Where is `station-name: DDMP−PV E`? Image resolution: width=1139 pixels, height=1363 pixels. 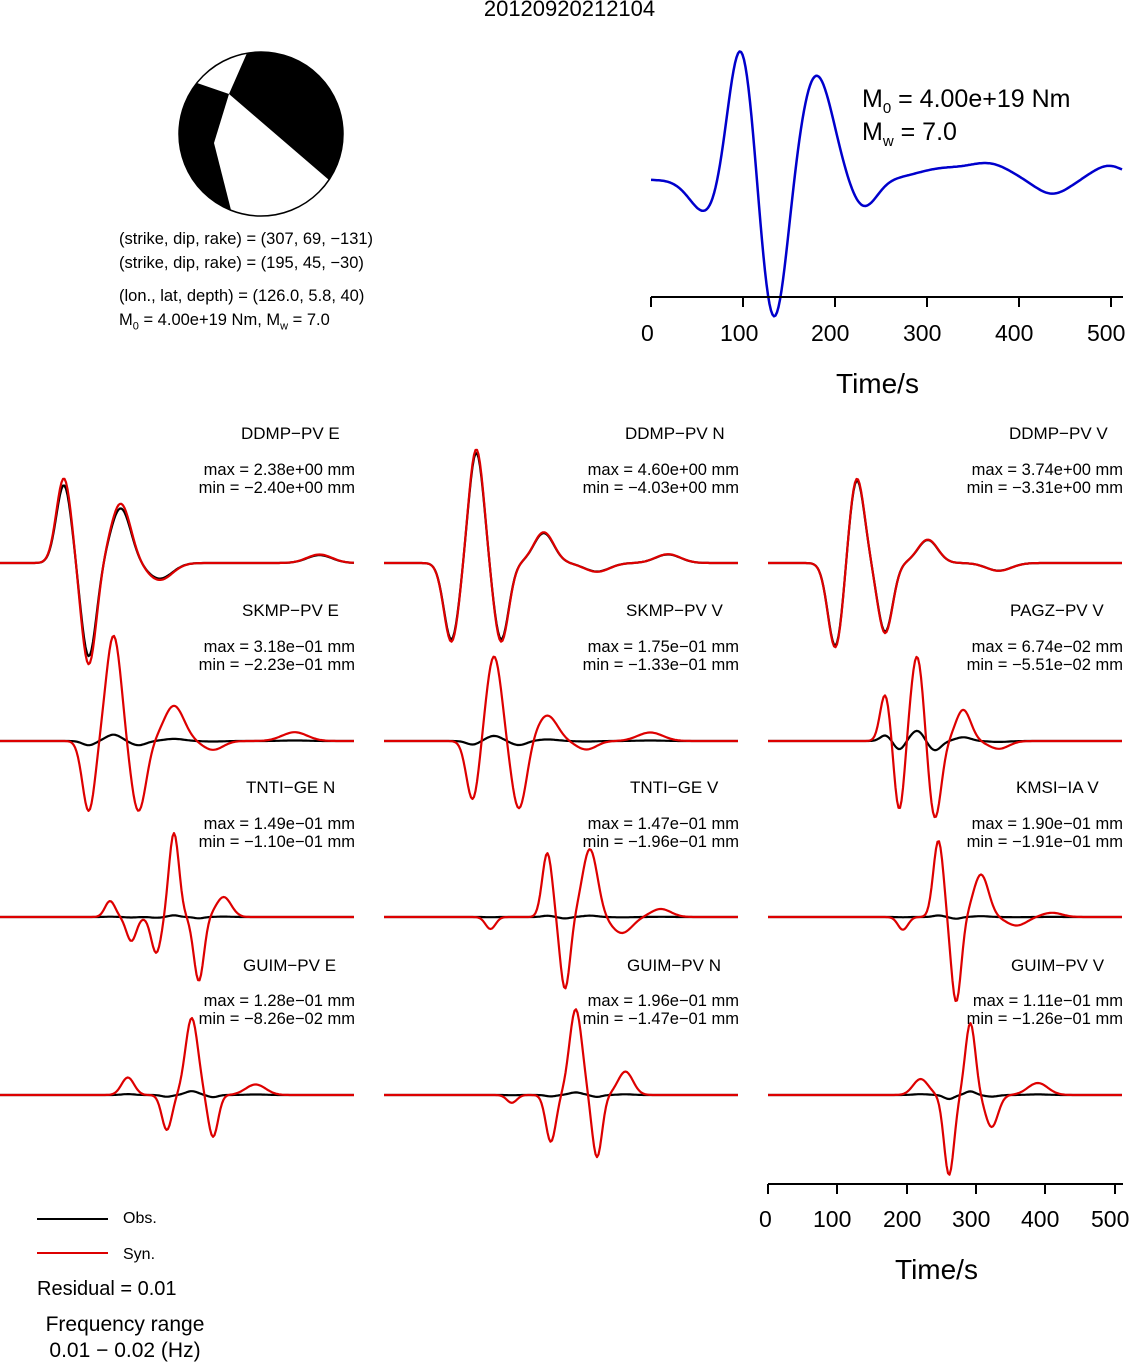 station-name: DDMP−PV E is located at coordinates (290, 433).